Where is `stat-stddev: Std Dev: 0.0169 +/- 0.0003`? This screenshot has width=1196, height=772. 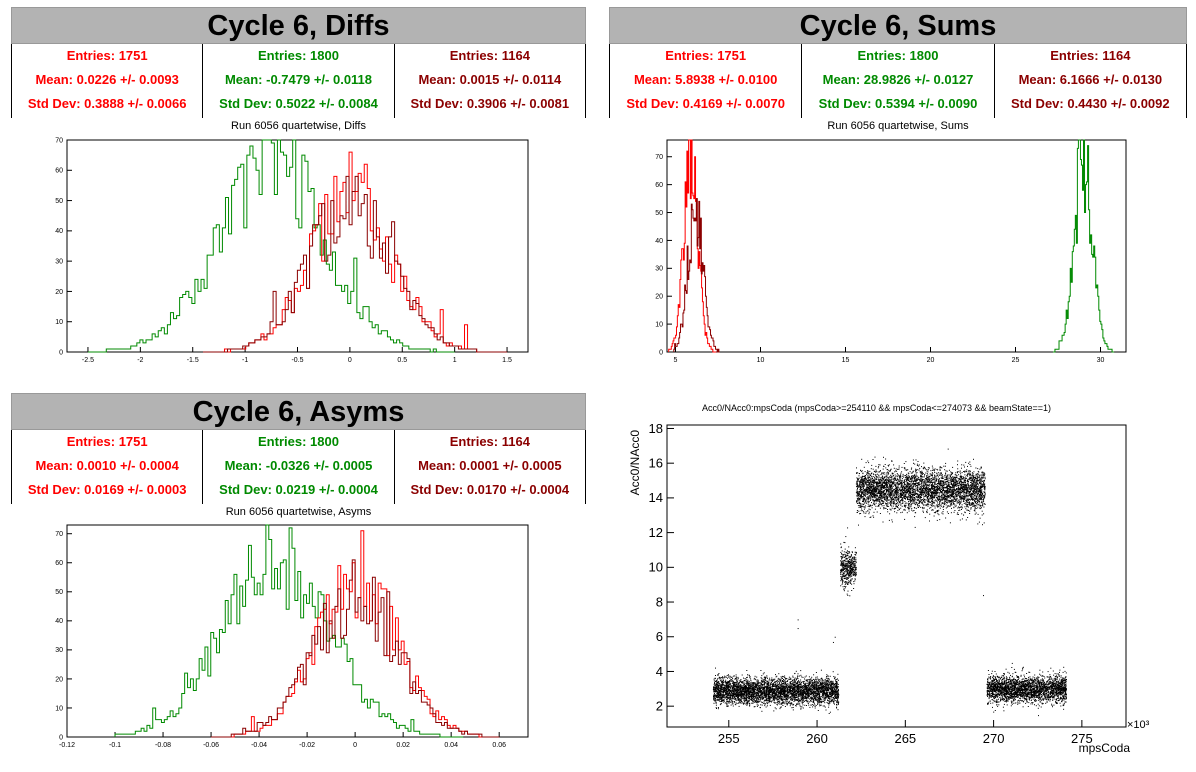
stat-stddev: Std Dev: 0.0169 +/- 0.0003 is located at coordinates (107, 489).